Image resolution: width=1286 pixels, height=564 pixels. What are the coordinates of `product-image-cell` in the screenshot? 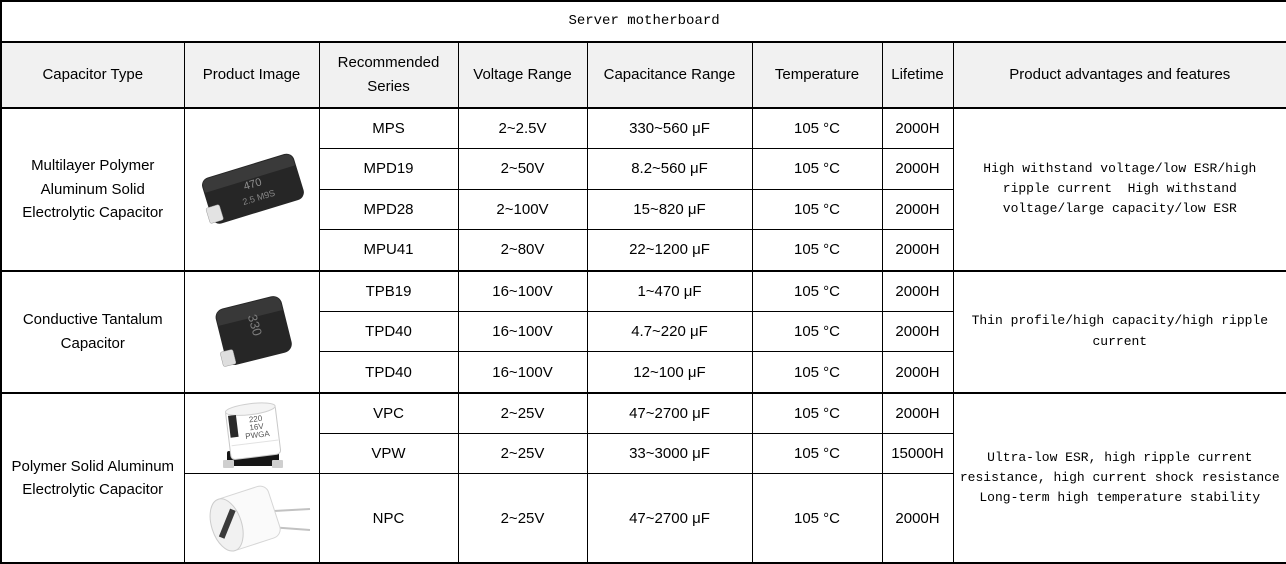 It's located at (251, 518).